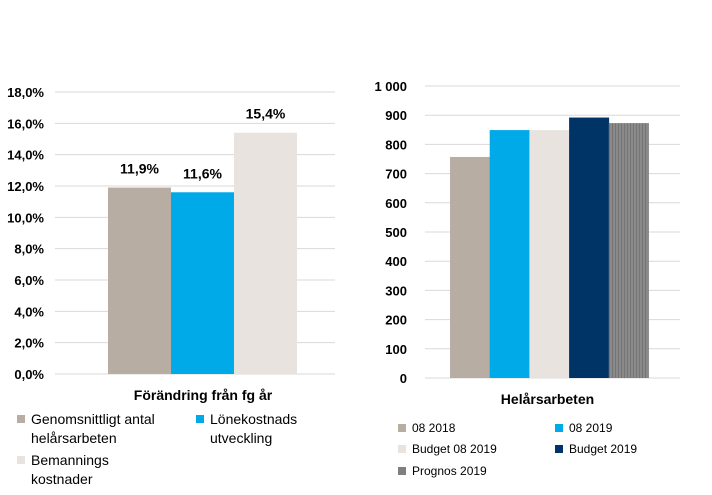 The image size is (712, 495). I want to click on y-tick-label: 200, so click(396, 320).